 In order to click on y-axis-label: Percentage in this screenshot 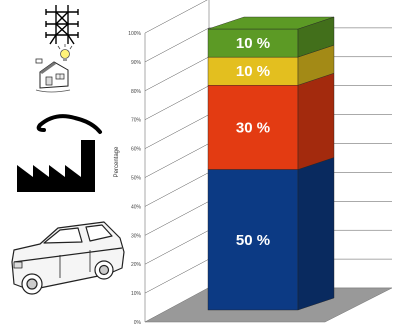, I will do `click(117, 161)`.